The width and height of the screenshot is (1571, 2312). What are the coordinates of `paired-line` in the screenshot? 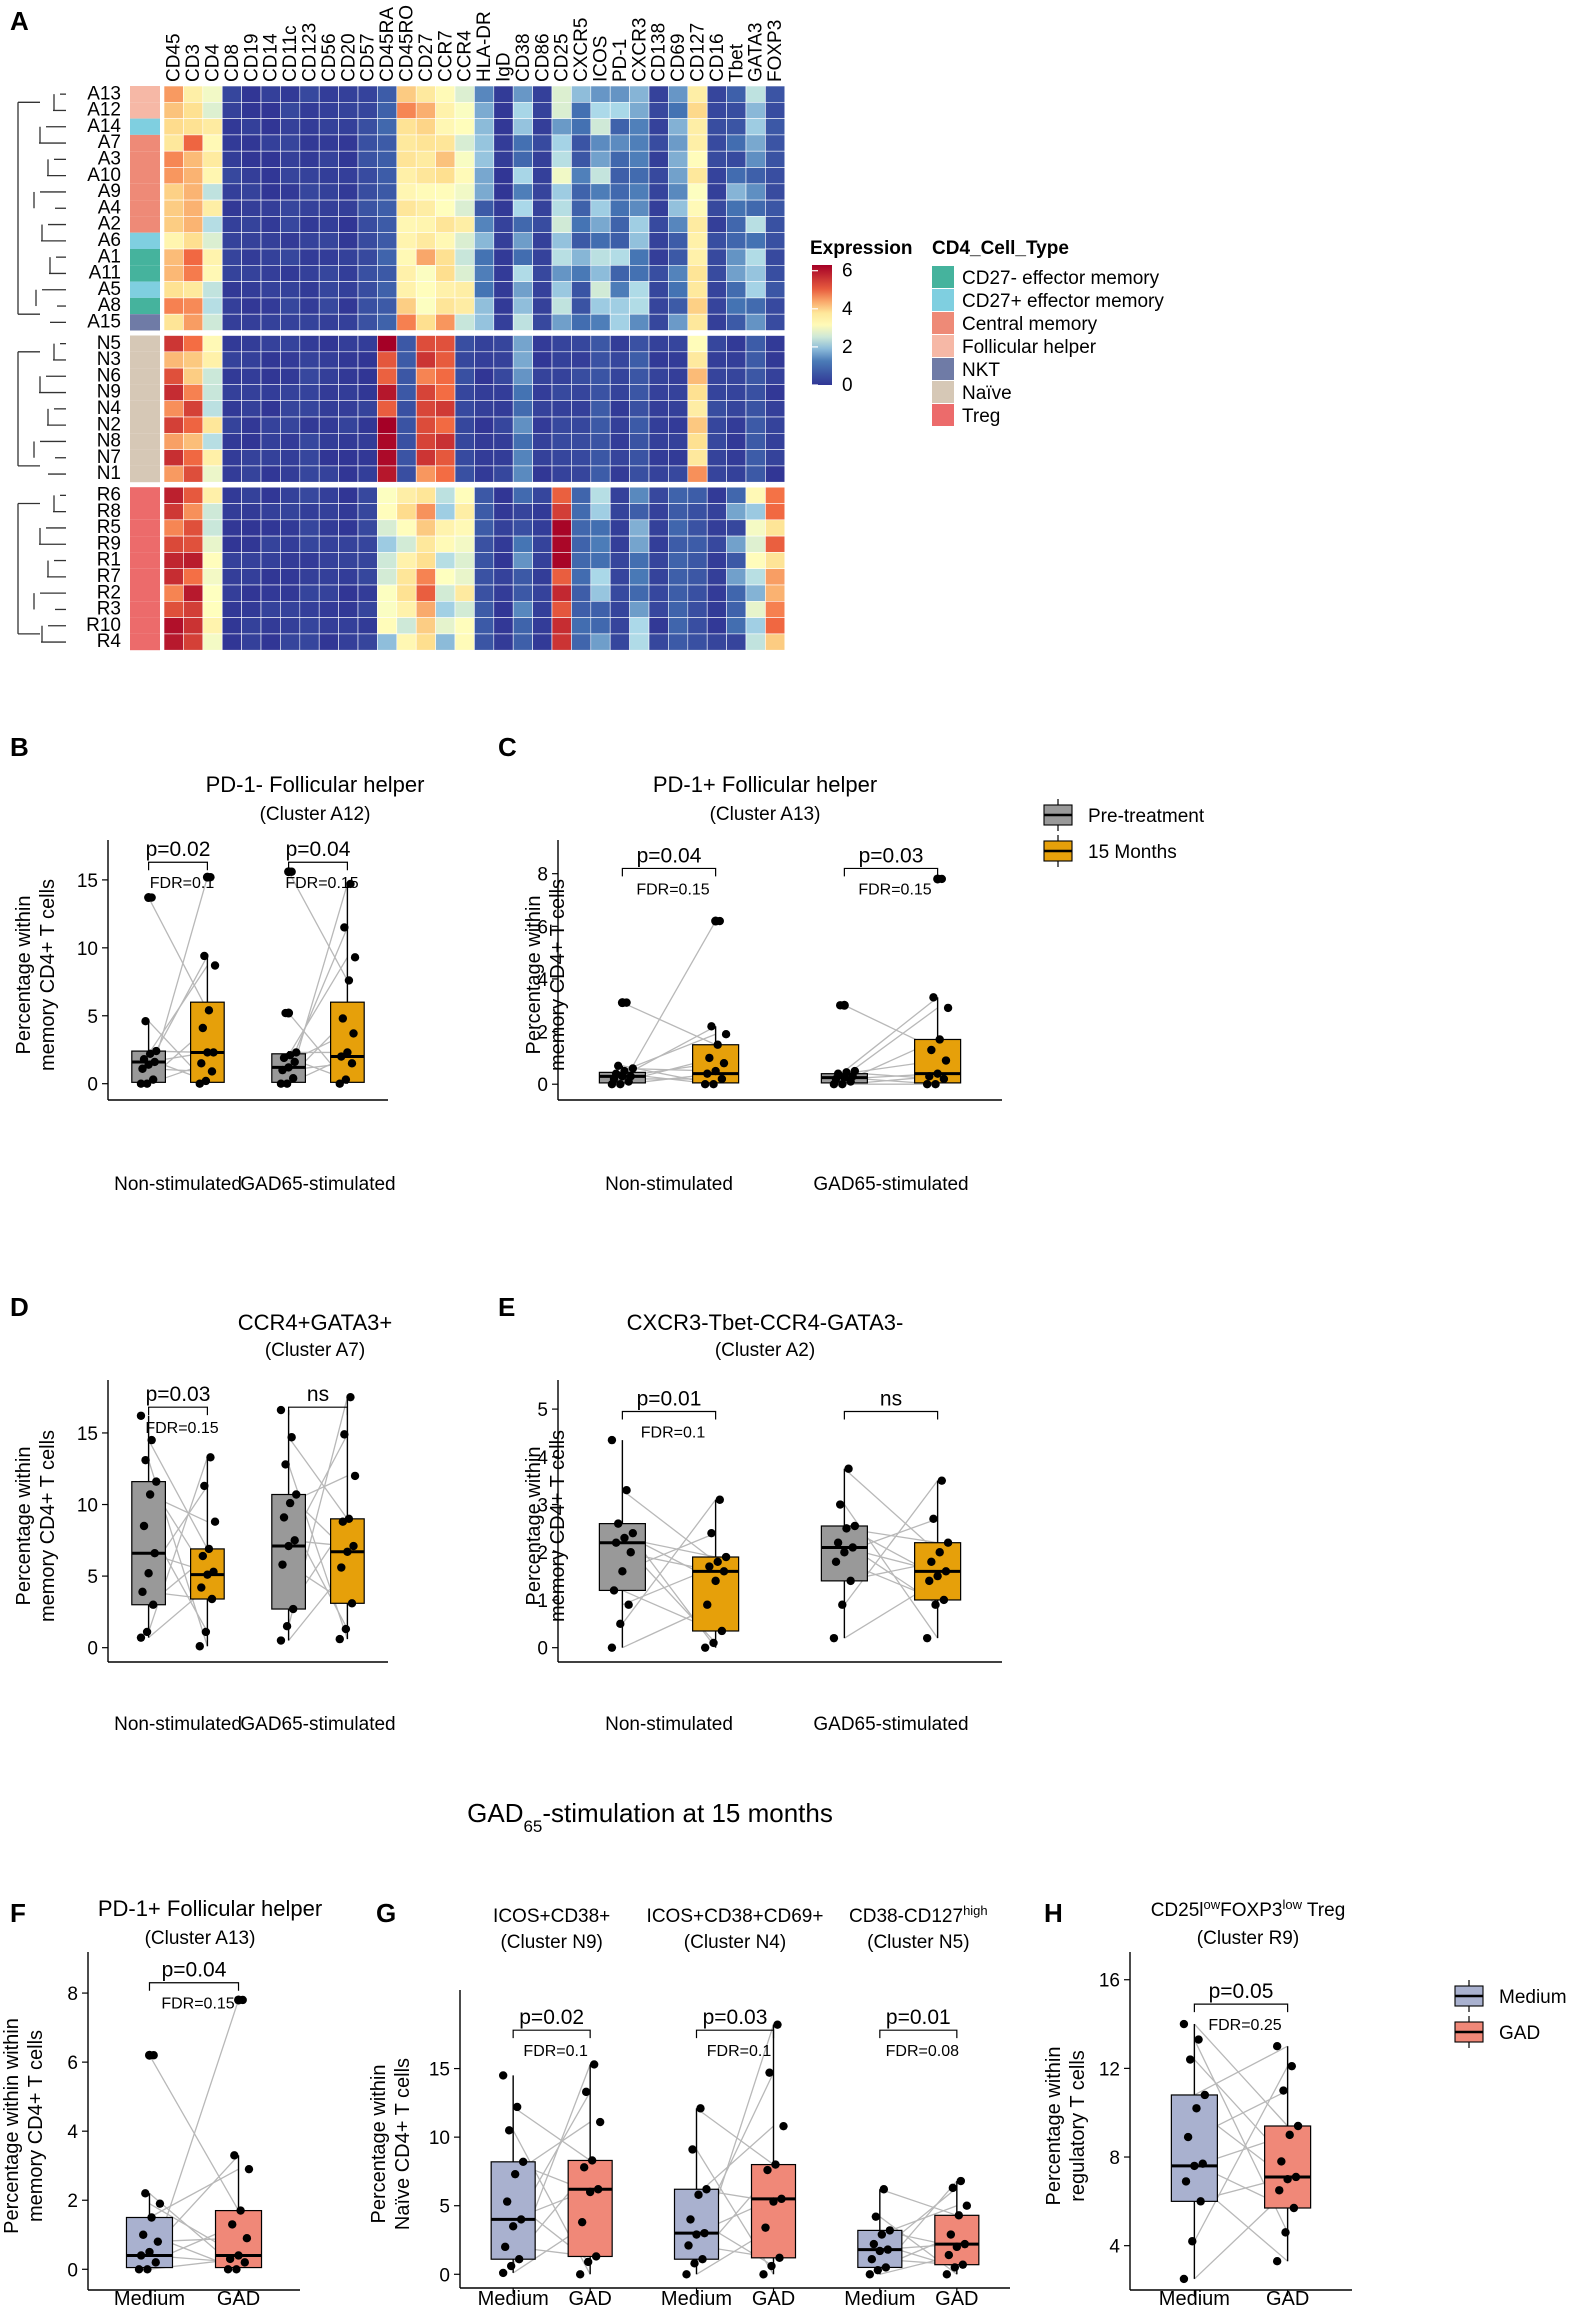 It's located at (891, 1510).